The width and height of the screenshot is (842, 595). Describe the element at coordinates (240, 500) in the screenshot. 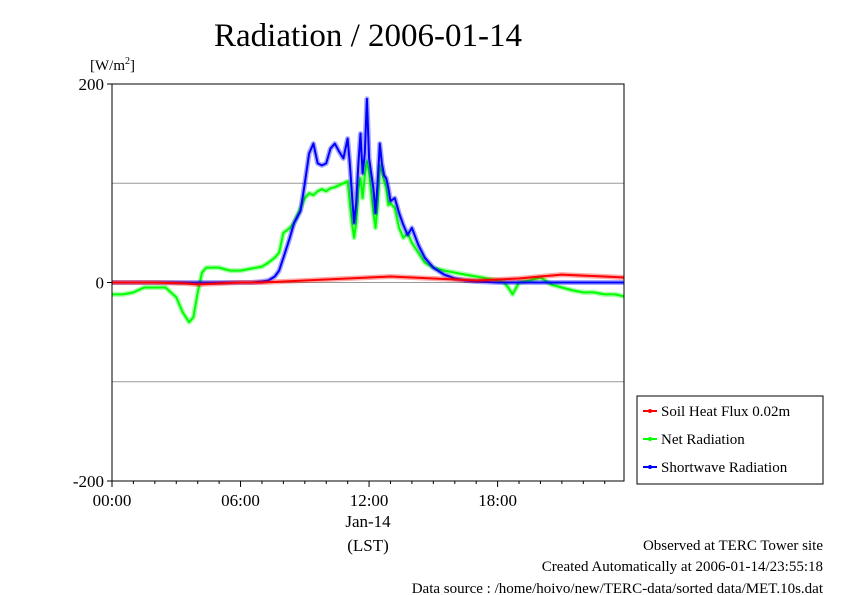

I see `x-tick-label: 06:00` at that location.